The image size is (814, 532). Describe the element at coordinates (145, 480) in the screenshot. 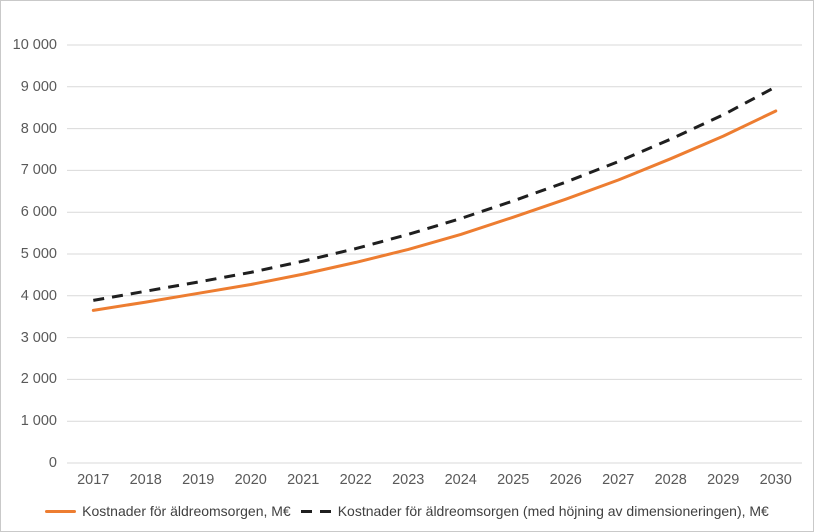

I see `x-axis-tick-label: 2018` at that location.